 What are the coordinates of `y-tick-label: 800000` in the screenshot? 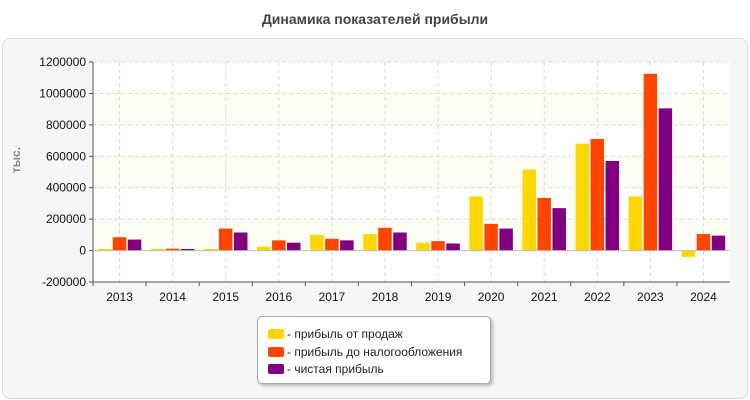 It's located at (66, 125).